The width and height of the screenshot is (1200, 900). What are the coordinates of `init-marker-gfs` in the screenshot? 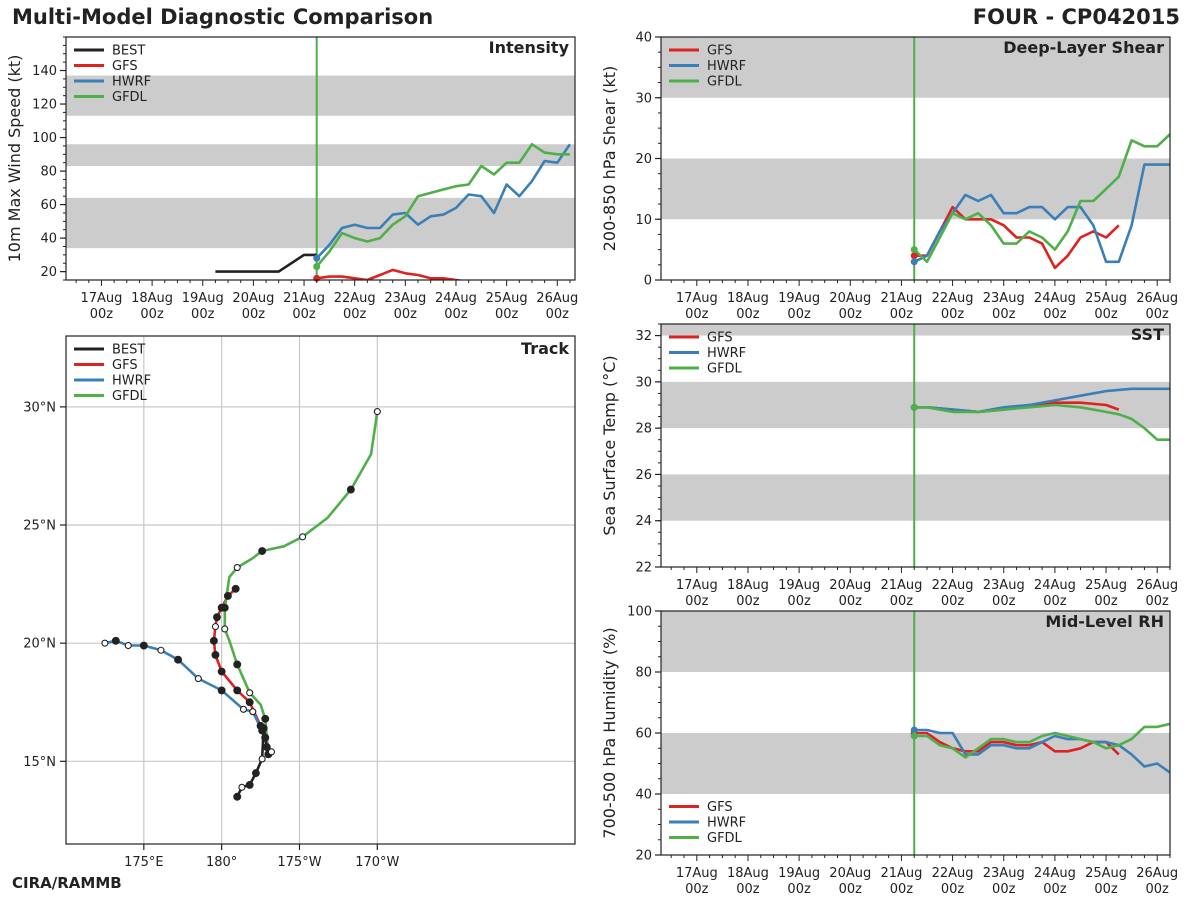 It's located at (914, 256).